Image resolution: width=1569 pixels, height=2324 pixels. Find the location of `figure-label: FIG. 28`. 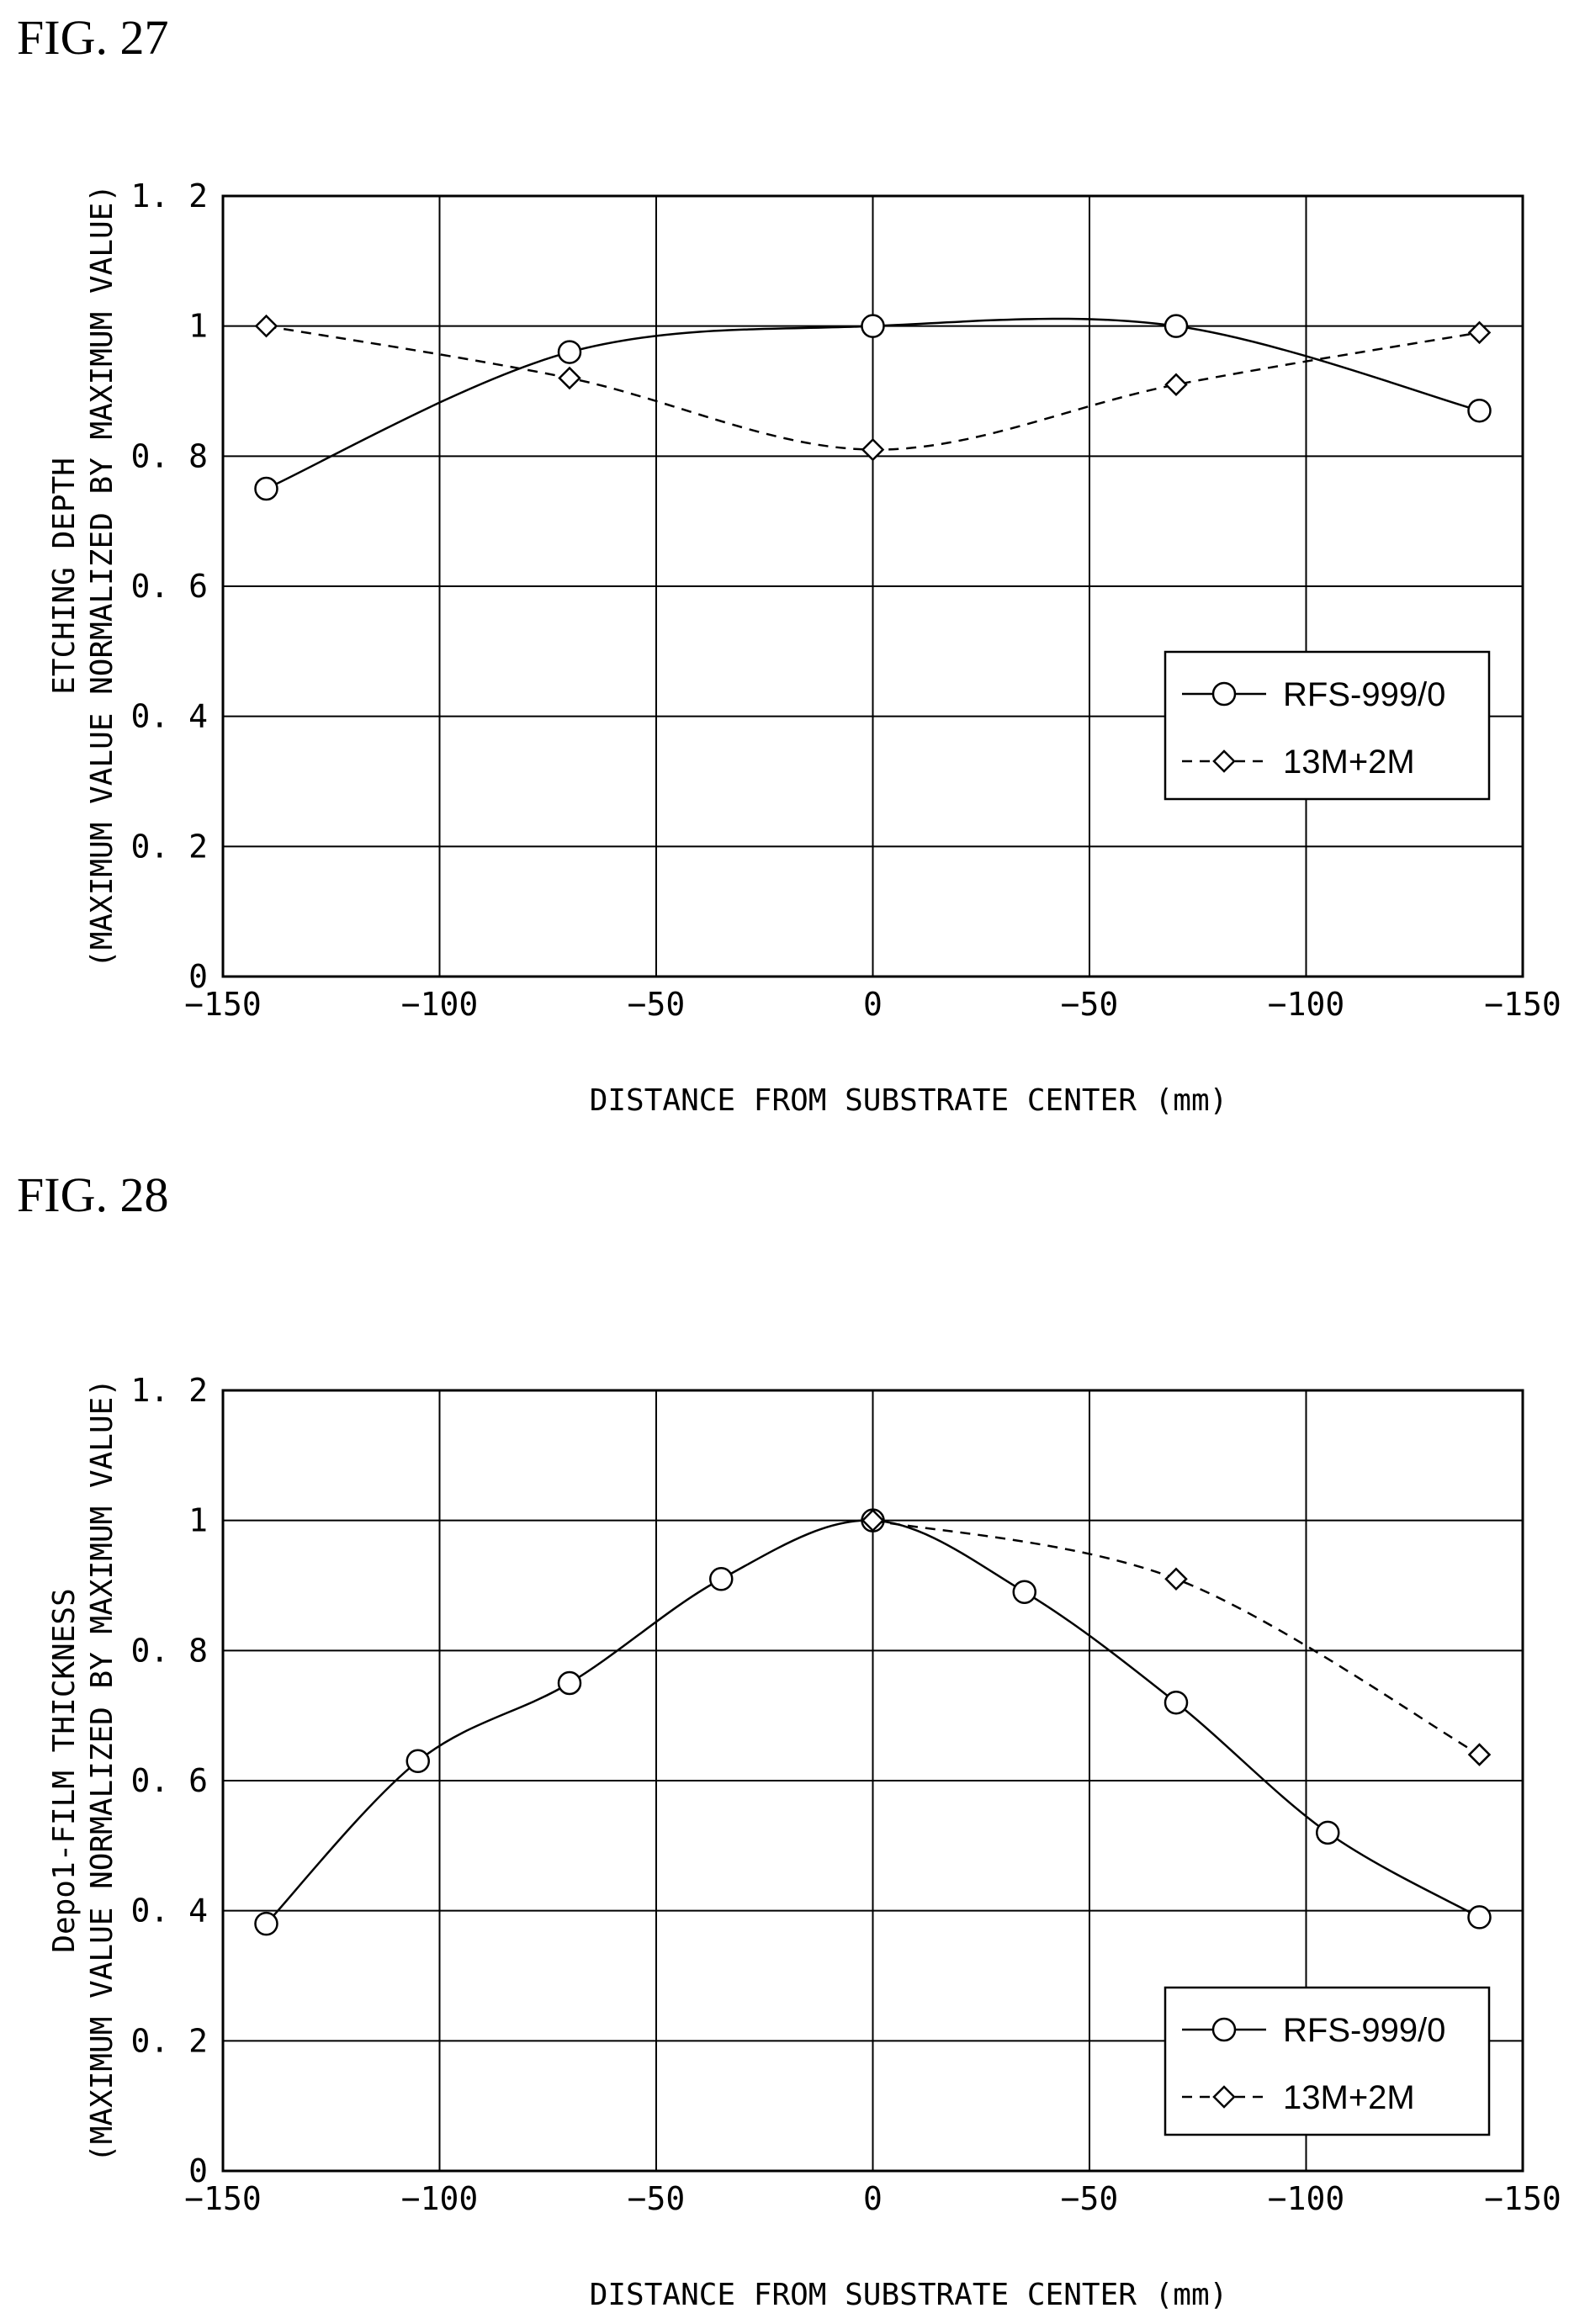

figure-label: FIG. 28 is located at coordinates (93, 1195).